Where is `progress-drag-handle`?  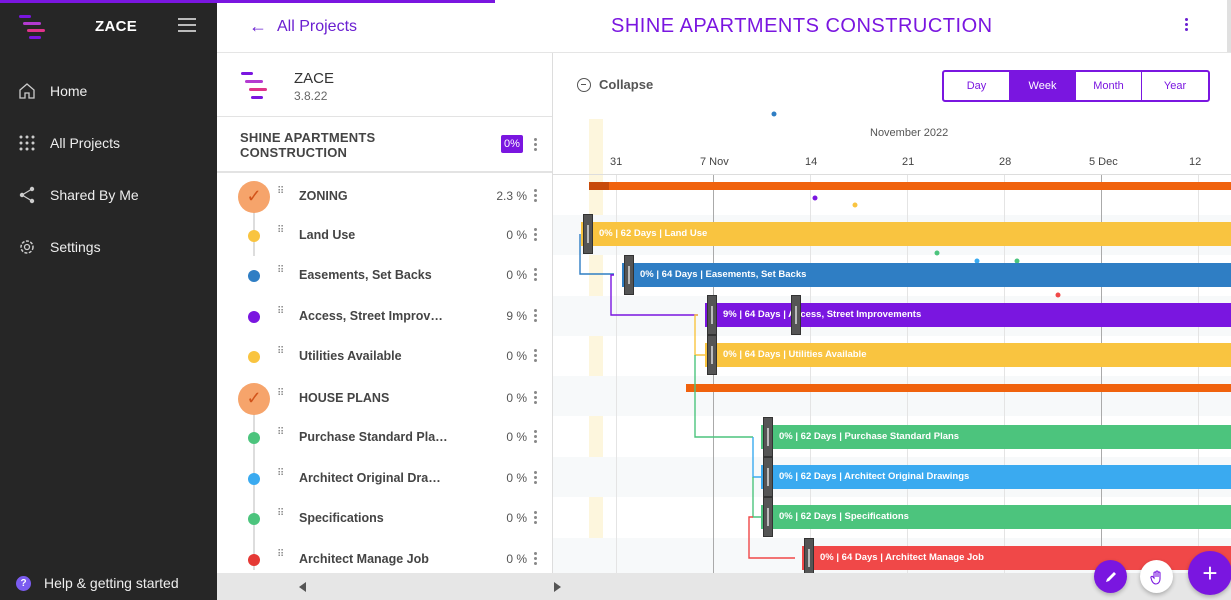
progress-drag-handle is located at coordinates (796, 315).